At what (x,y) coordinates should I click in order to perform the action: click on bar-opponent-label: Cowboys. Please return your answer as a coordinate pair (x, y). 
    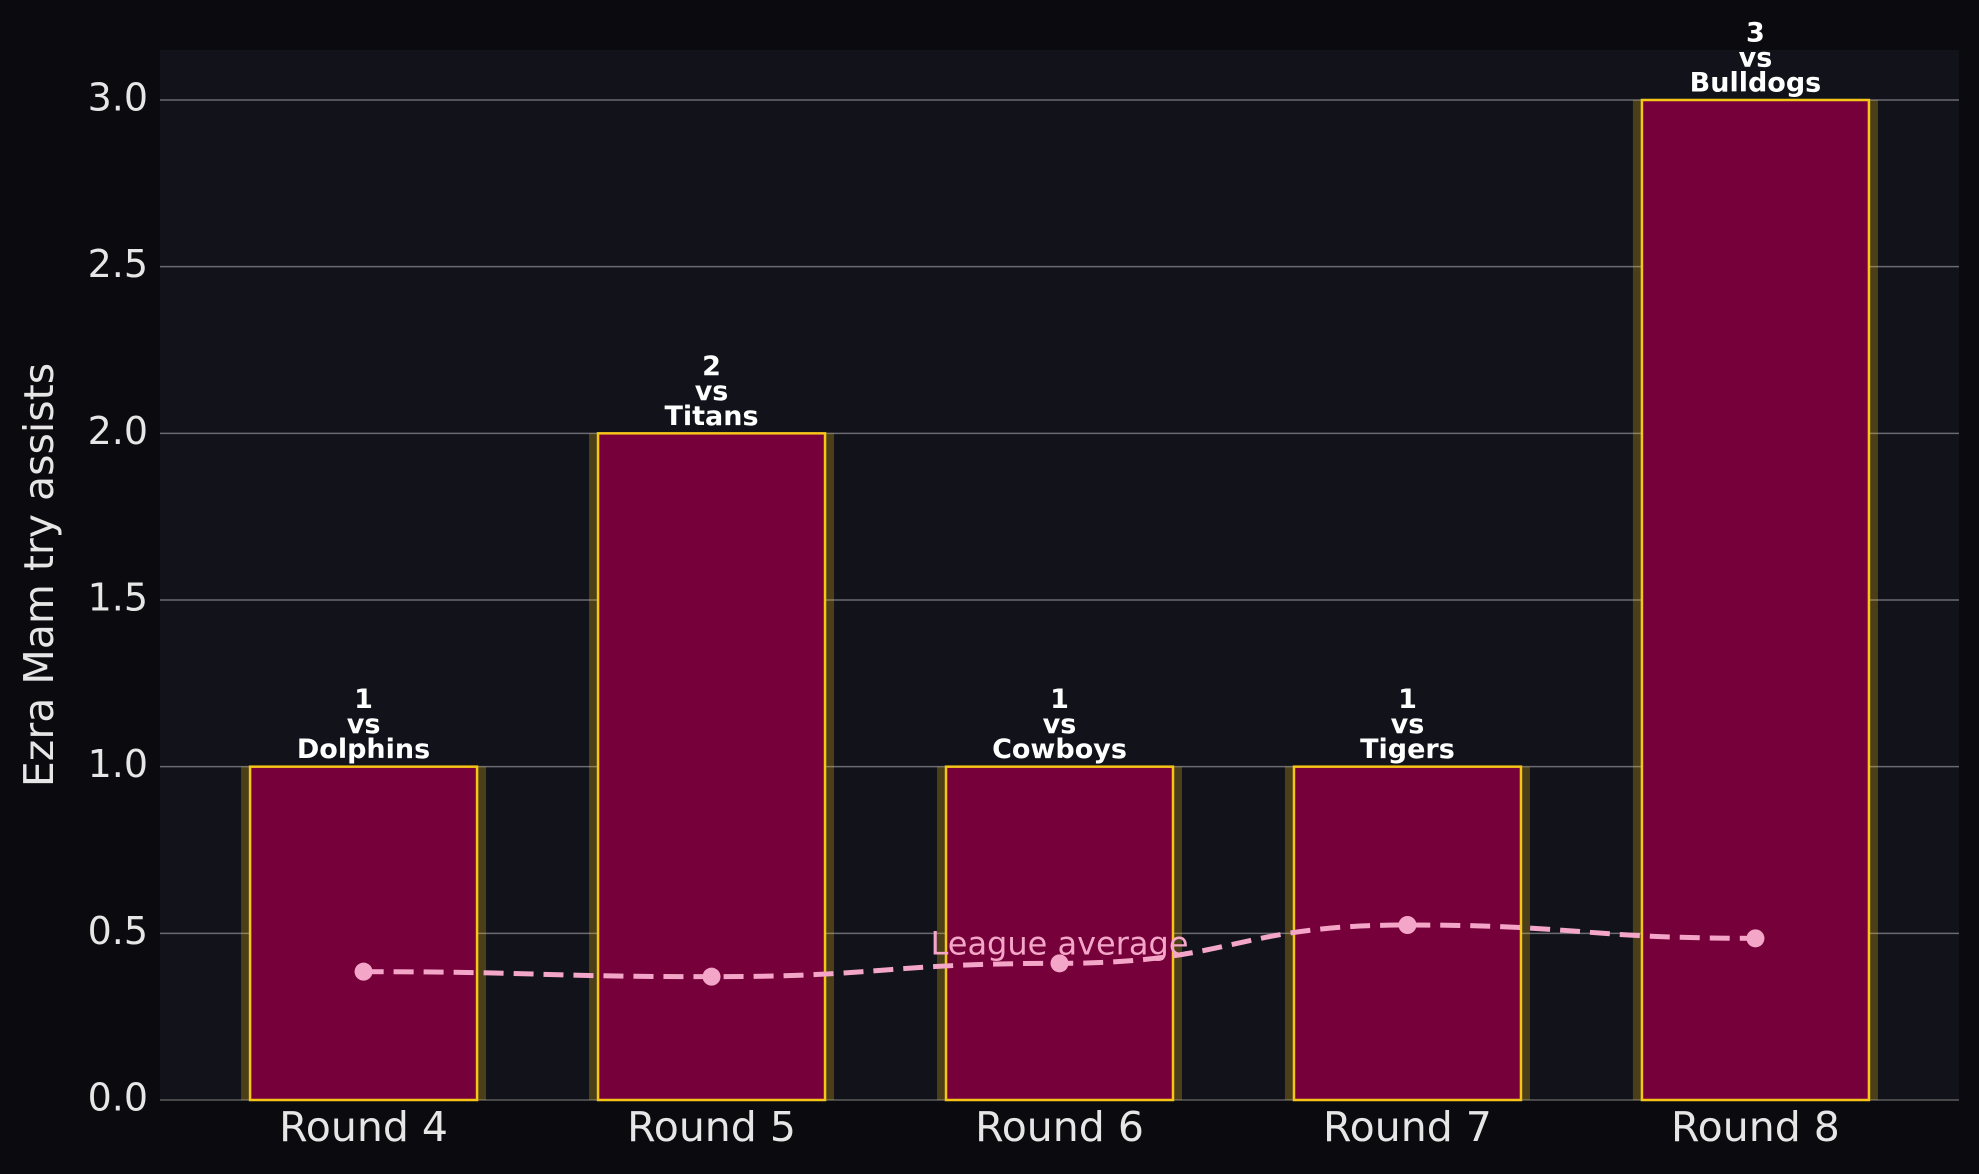
    Looking at the image, I should click on (1059, 749).